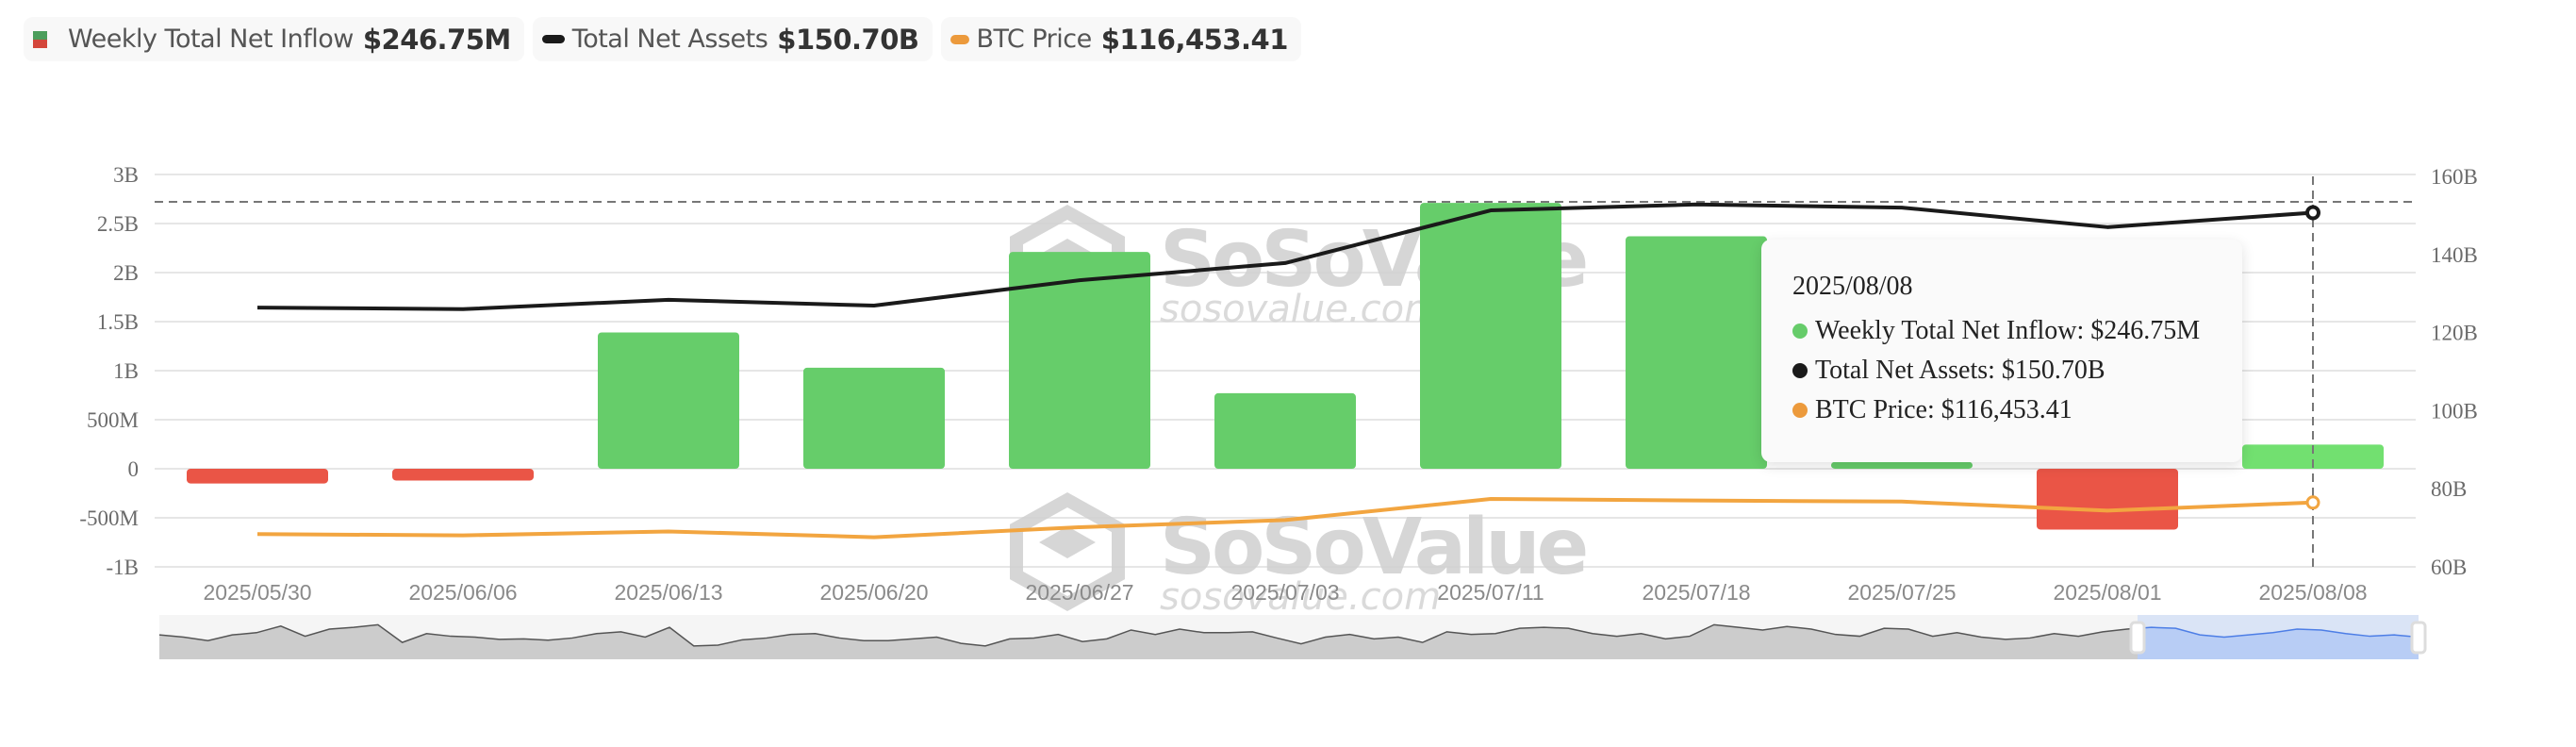 This screenshot has width=2576, height=747. What do you see at coordinates (1285, 257) in the screenshot?
I see `total-net-assets-line` at bounding box center [1285, 257].